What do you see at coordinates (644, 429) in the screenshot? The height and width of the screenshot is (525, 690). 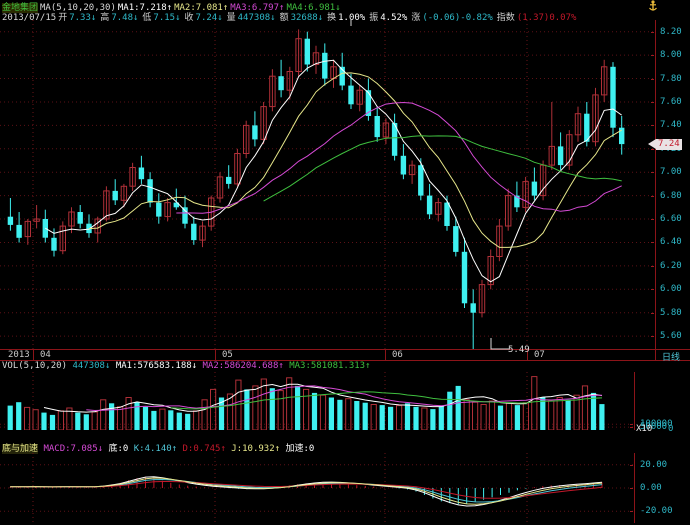 I see `volume-scale-label: X10` at bounding box center [644, 429].